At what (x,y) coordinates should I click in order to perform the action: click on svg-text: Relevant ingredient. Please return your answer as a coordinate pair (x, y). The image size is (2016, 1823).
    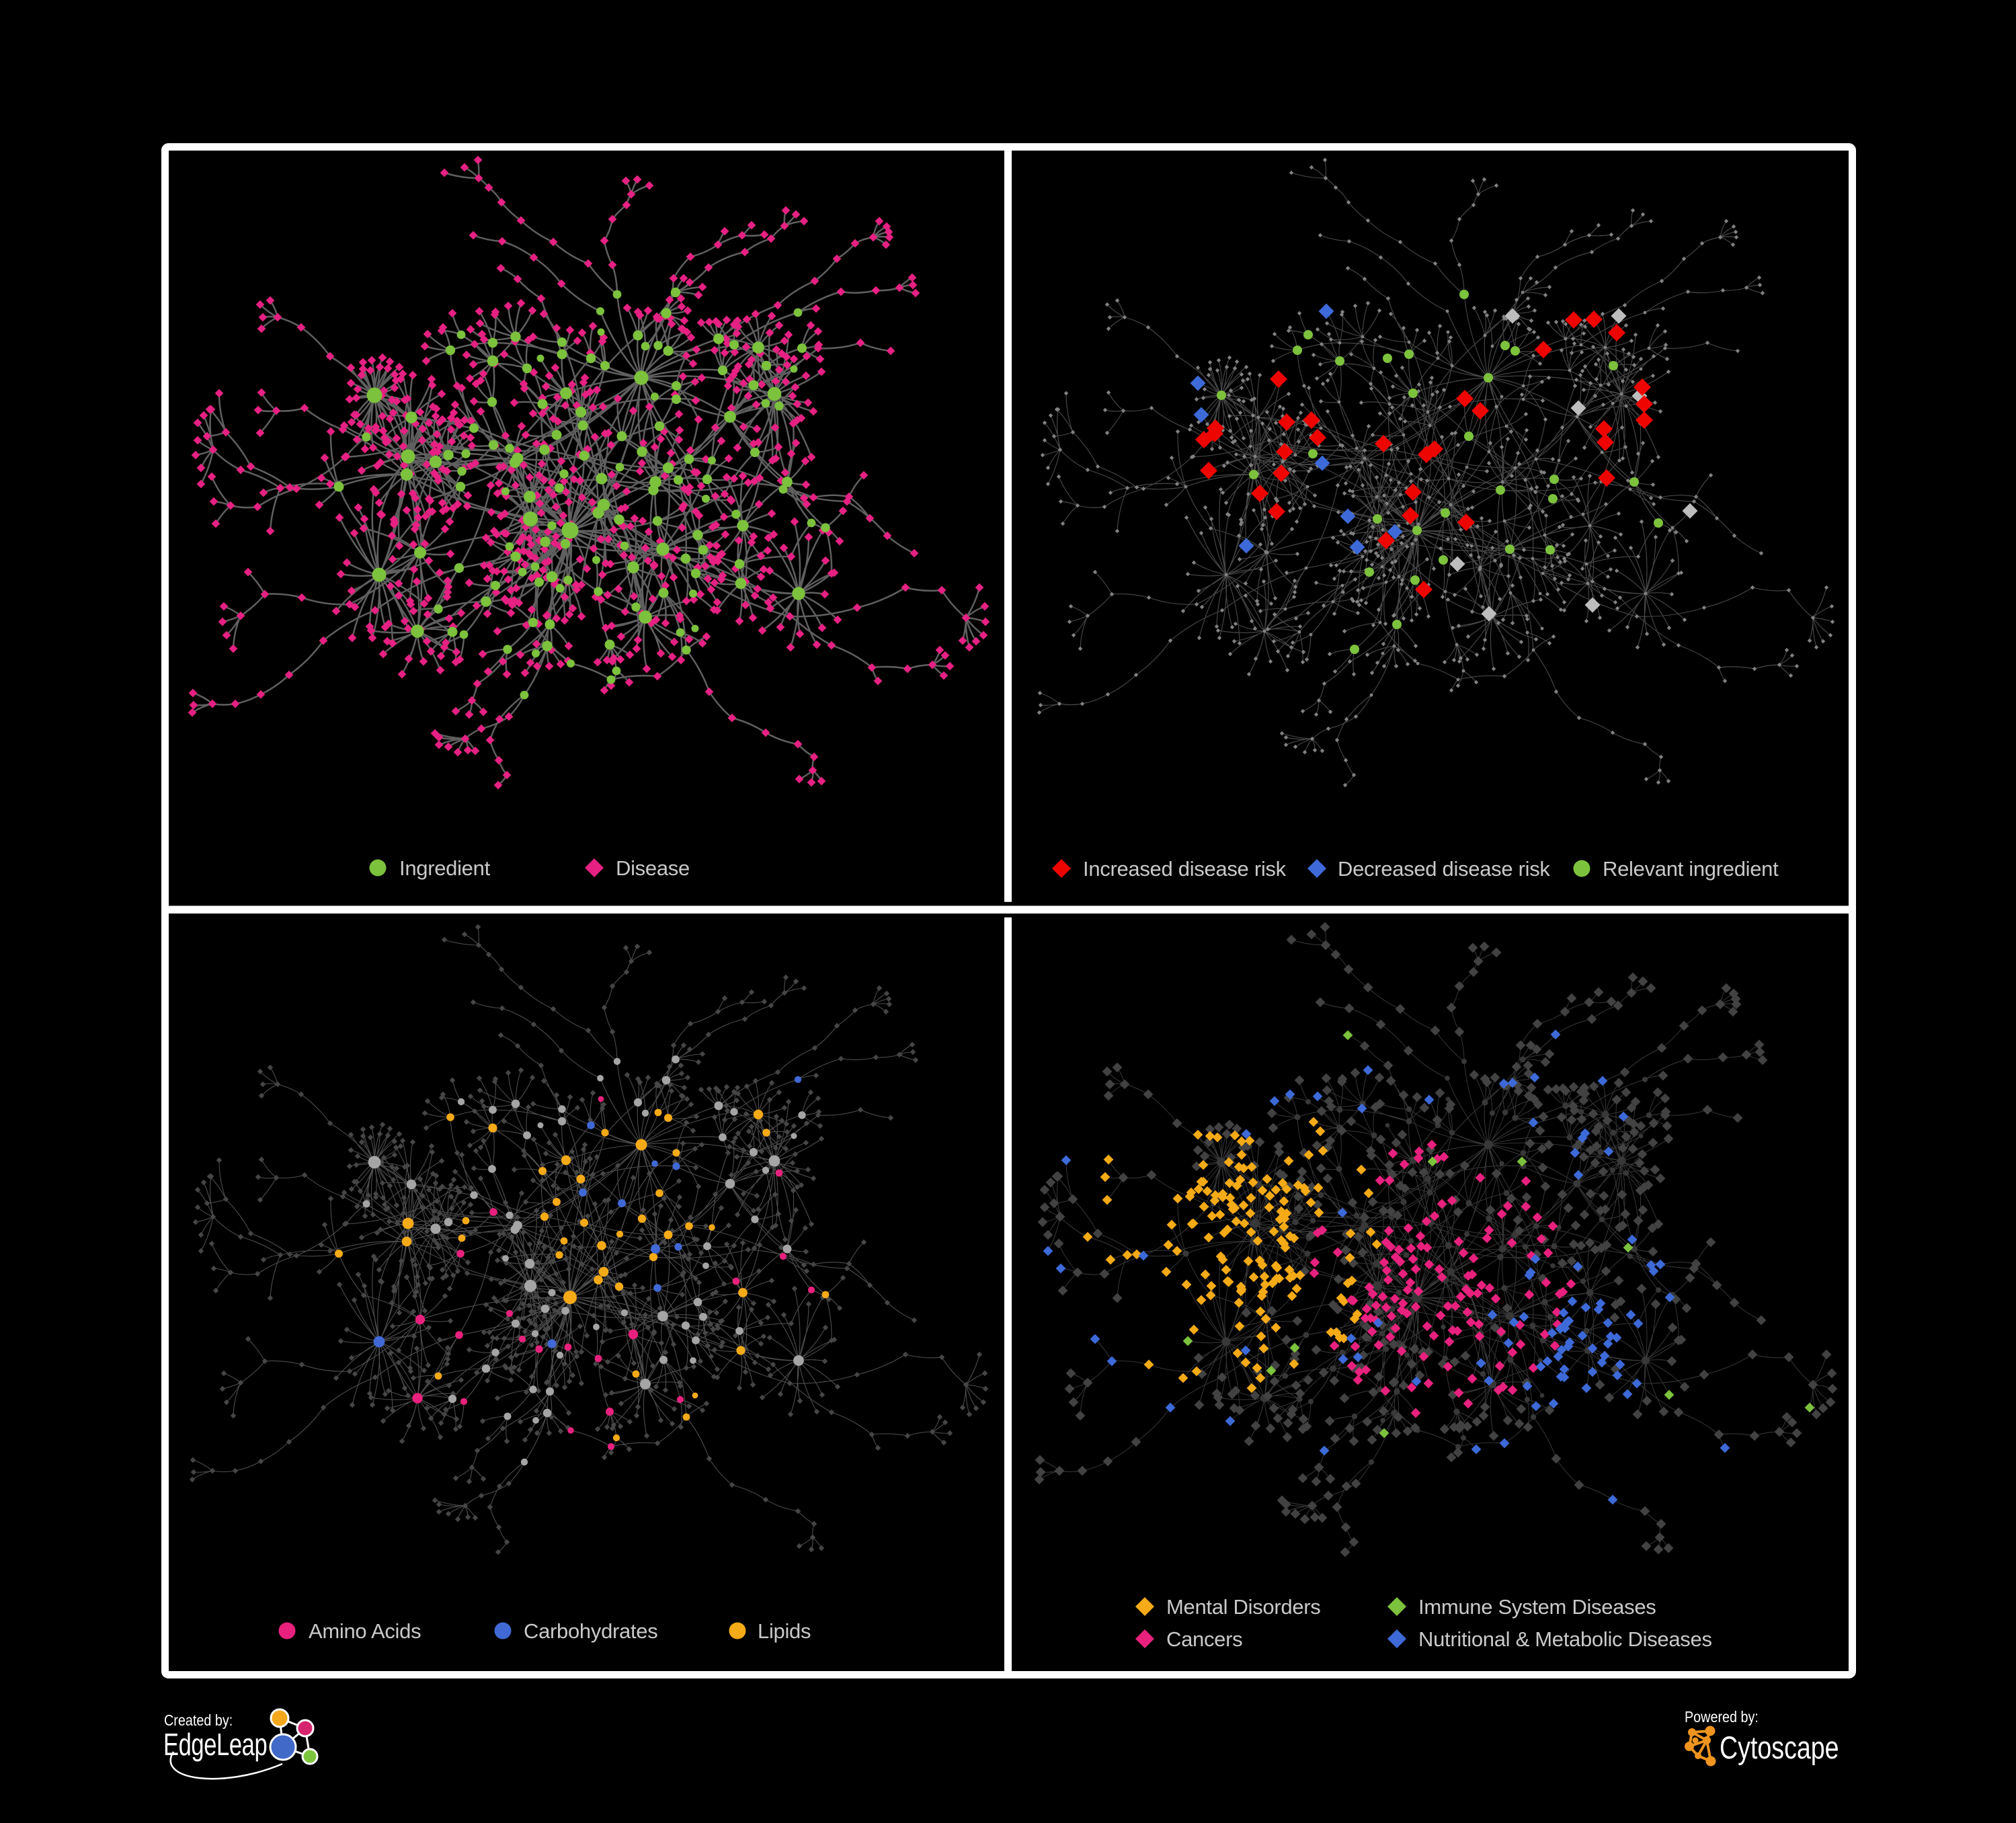
    Looking at the image, I should click on (1691, 869).